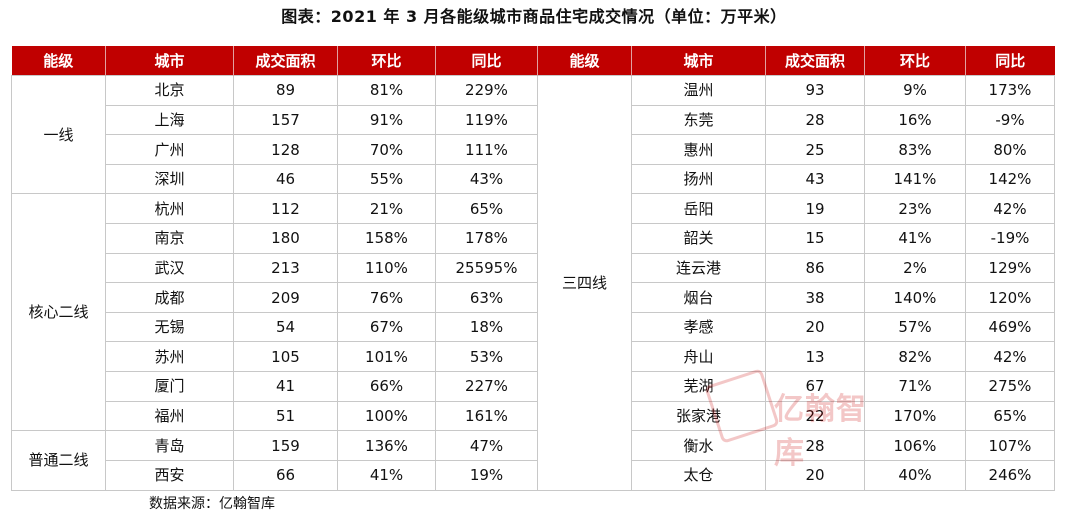  Describe the element at coordinates (915, 120) in the screenshot. I see `mom-cell: 16%` at that location.